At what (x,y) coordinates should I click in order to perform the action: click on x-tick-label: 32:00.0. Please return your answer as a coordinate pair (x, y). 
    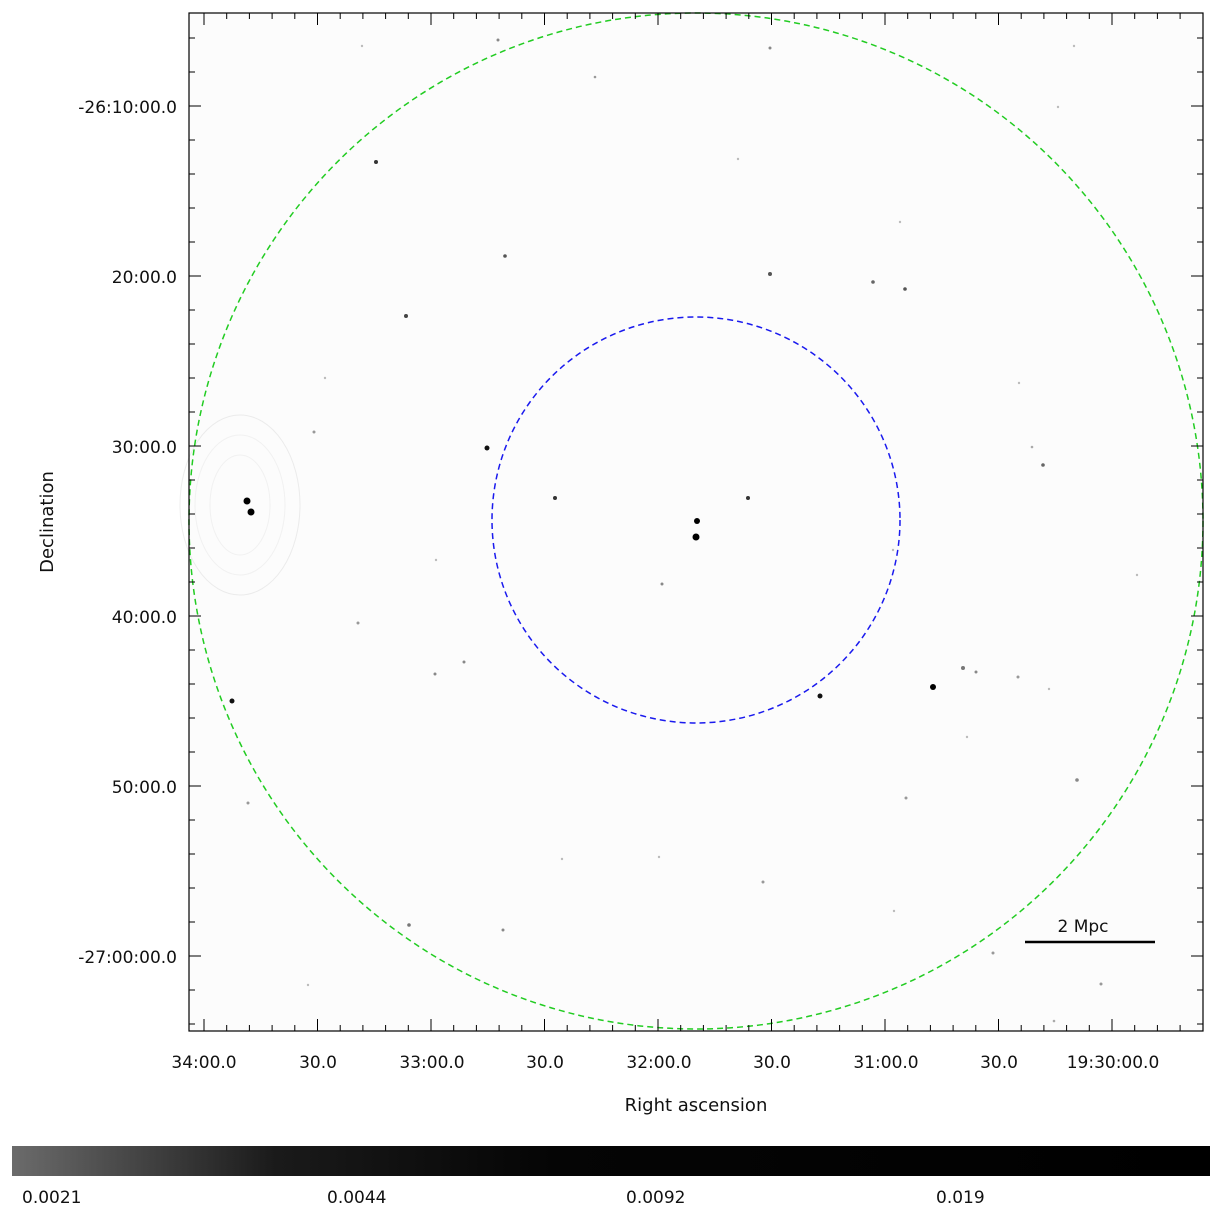
    Looking at the image, I should click on (658, 1063).